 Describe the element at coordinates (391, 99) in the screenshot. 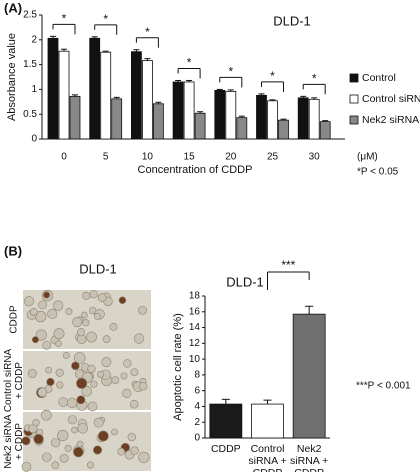

I see `legend-label: Control siRNA` at that location.